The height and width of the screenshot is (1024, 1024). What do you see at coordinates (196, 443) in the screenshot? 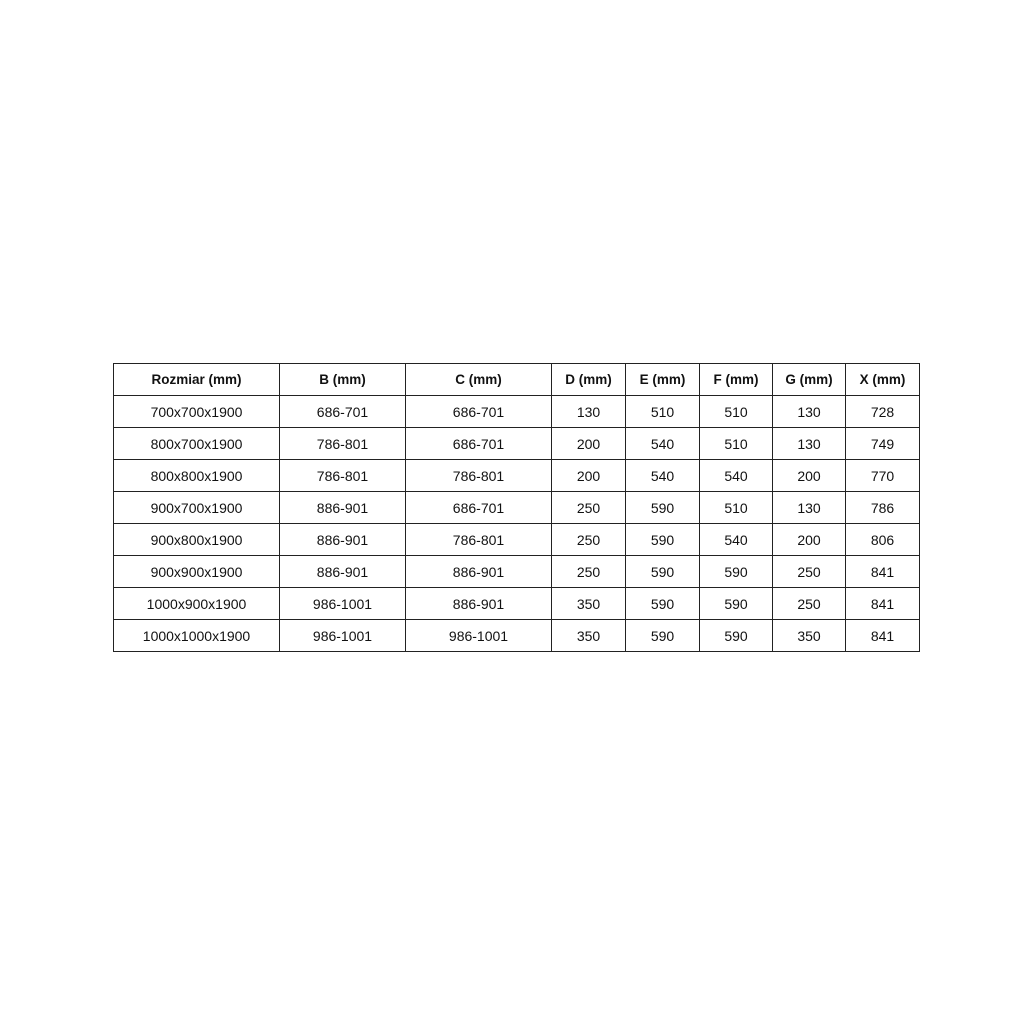
I see `cell-size: 800x700x1900` at bounding box center [196, 443].